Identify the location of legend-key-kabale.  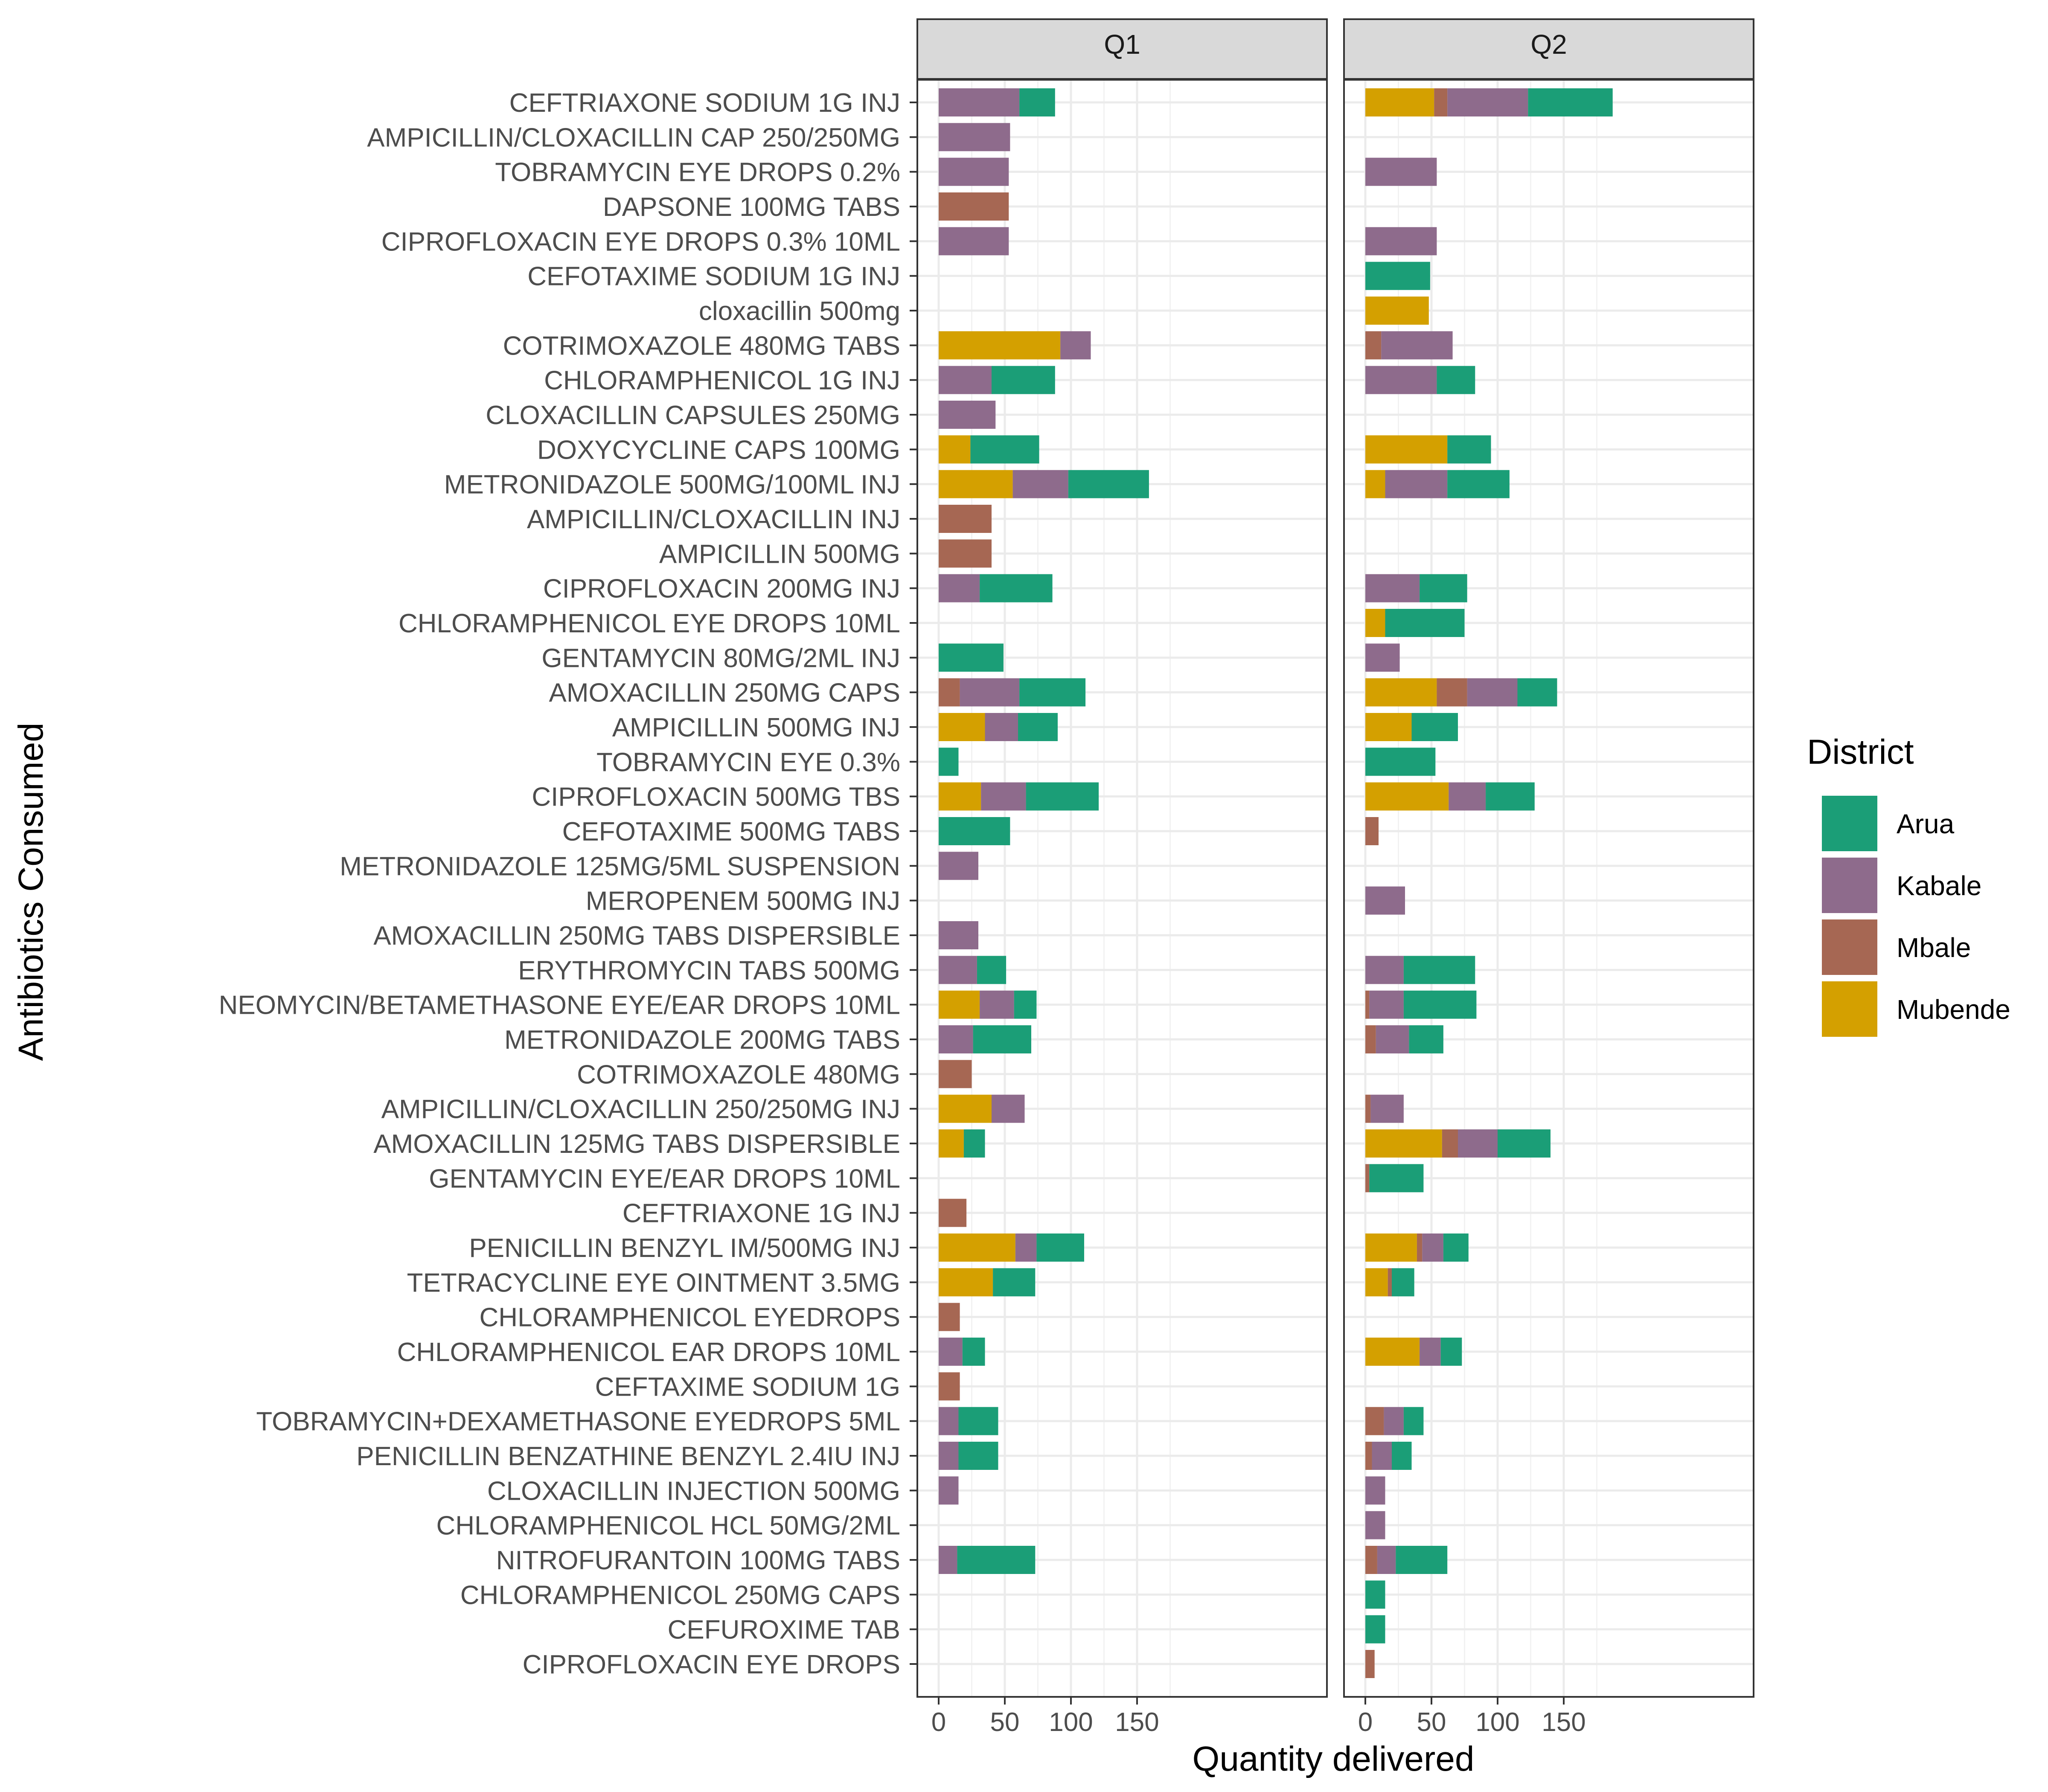
(1850, 885).